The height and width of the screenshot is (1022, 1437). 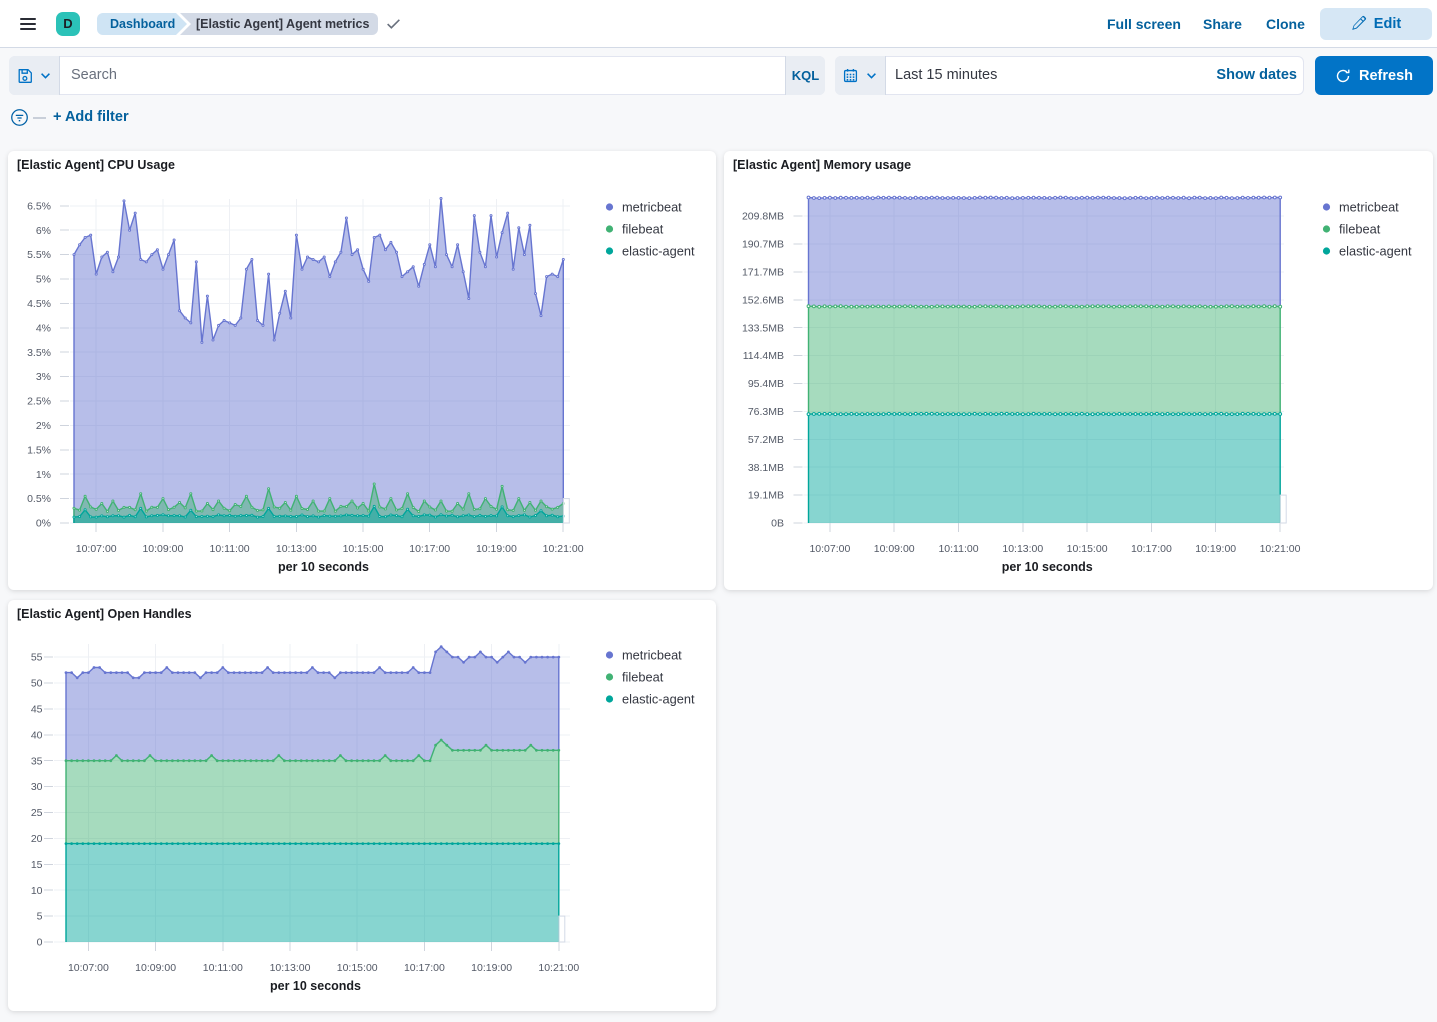 I want to click on svg-text: 2%, so click(x=43, y=426).